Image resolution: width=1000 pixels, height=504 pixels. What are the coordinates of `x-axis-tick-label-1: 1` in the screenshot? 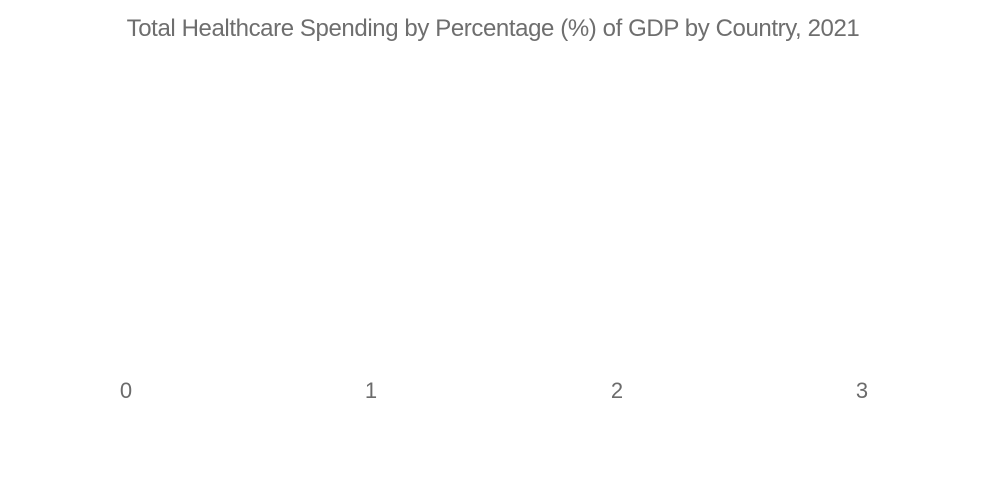 It's located at (371, 390).